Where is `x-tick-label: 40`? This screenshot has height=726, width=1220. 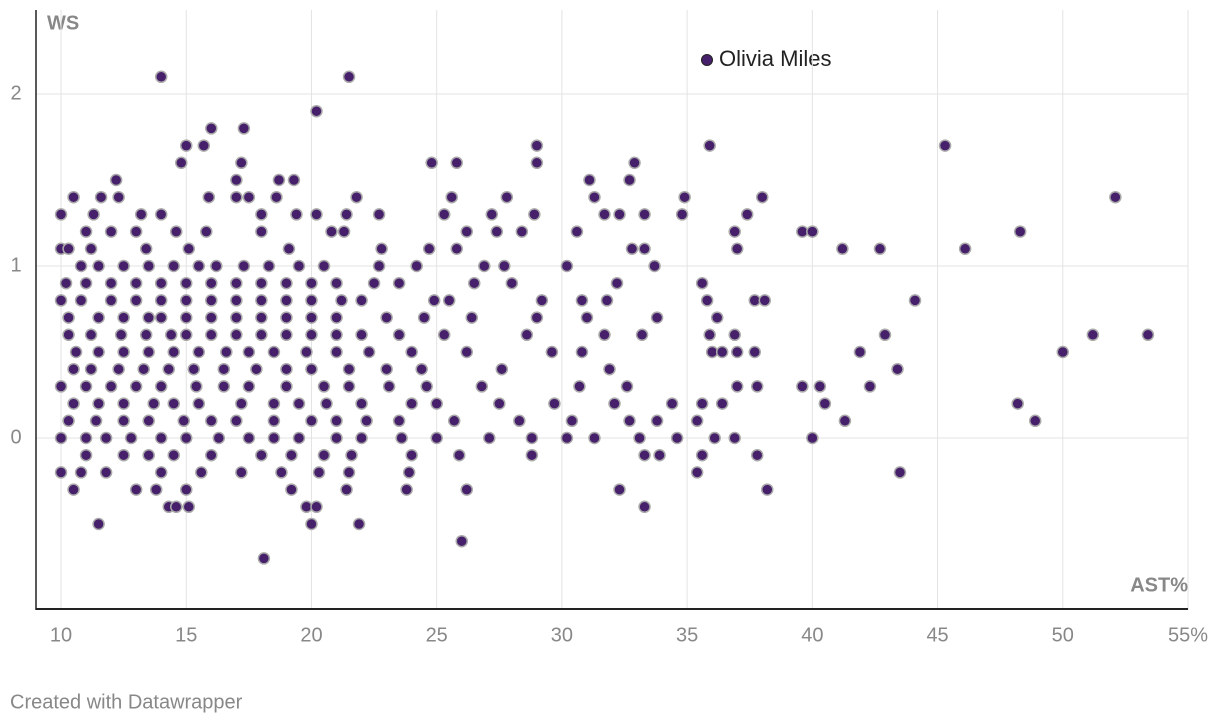 x-tick-label: 40 is located at coordinates (812, 635).